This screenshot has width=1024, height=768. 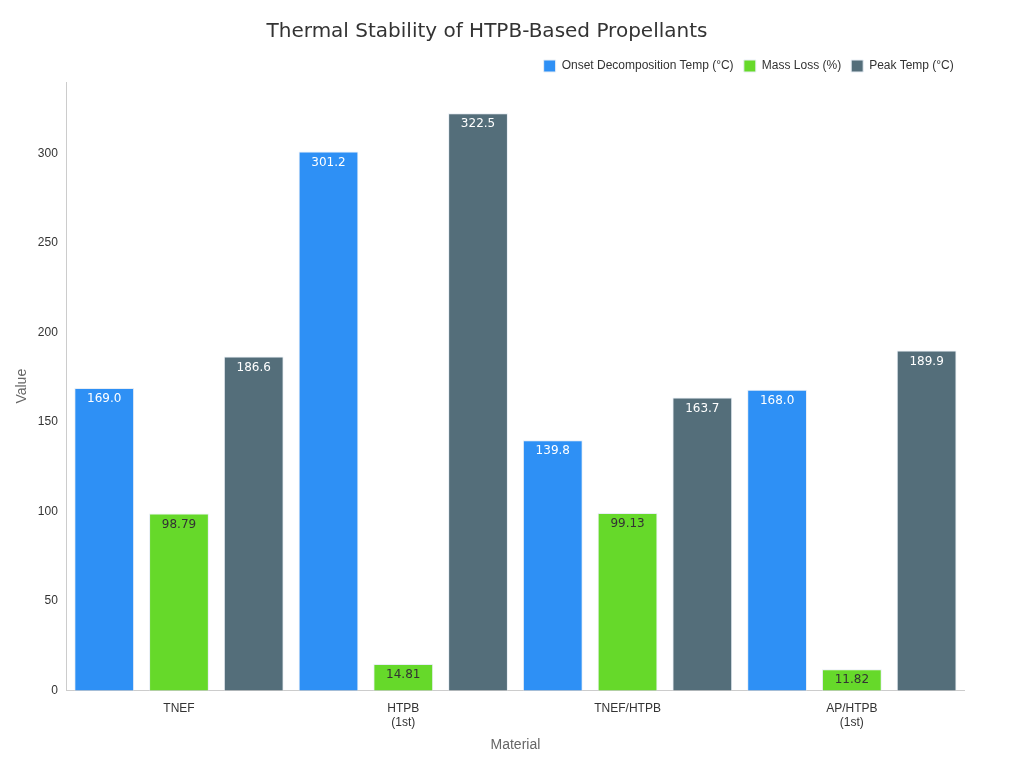 I want to click on y-tick-label: 100, so click(x=48, y=510).